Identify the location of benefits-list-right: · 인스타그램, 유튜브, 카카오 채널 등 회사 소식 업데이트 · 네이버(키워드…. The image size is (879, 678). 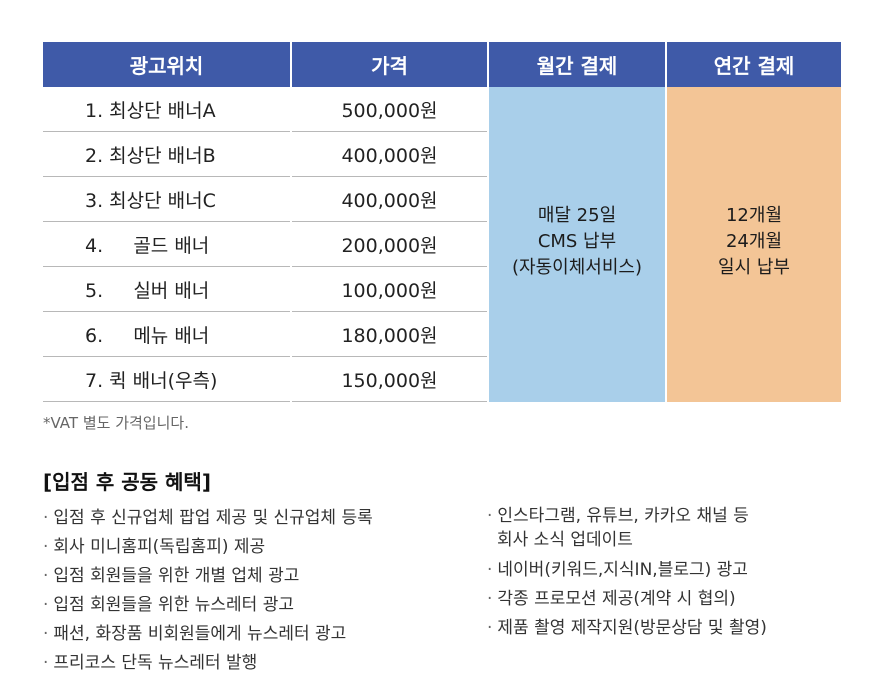
(627, 573).